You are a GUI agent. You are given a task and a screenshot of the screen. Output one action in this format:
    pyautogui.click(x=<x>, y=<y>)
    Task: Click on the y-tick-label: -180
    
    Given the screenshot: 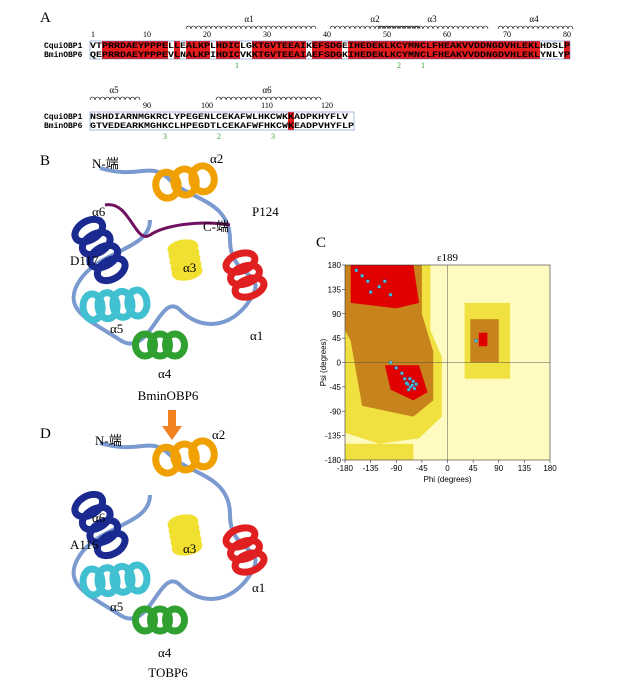 What is the action you would take?
    pyautogui.click(x=333, y=460)
    